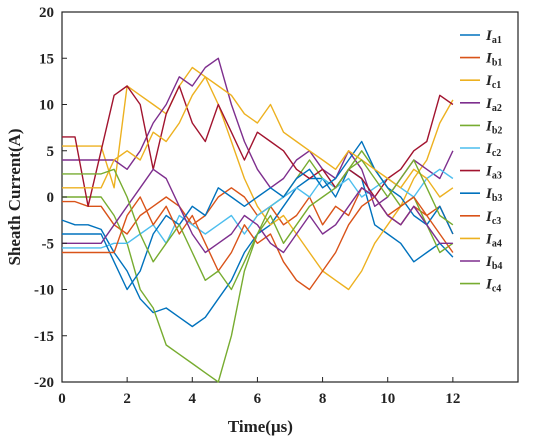 The width and height of the screenshot is (550, 440). What do you see at coordinates (44, 291) in the screenshot?
I see `y-tick-label: -10` at bounding box center [44, 291].